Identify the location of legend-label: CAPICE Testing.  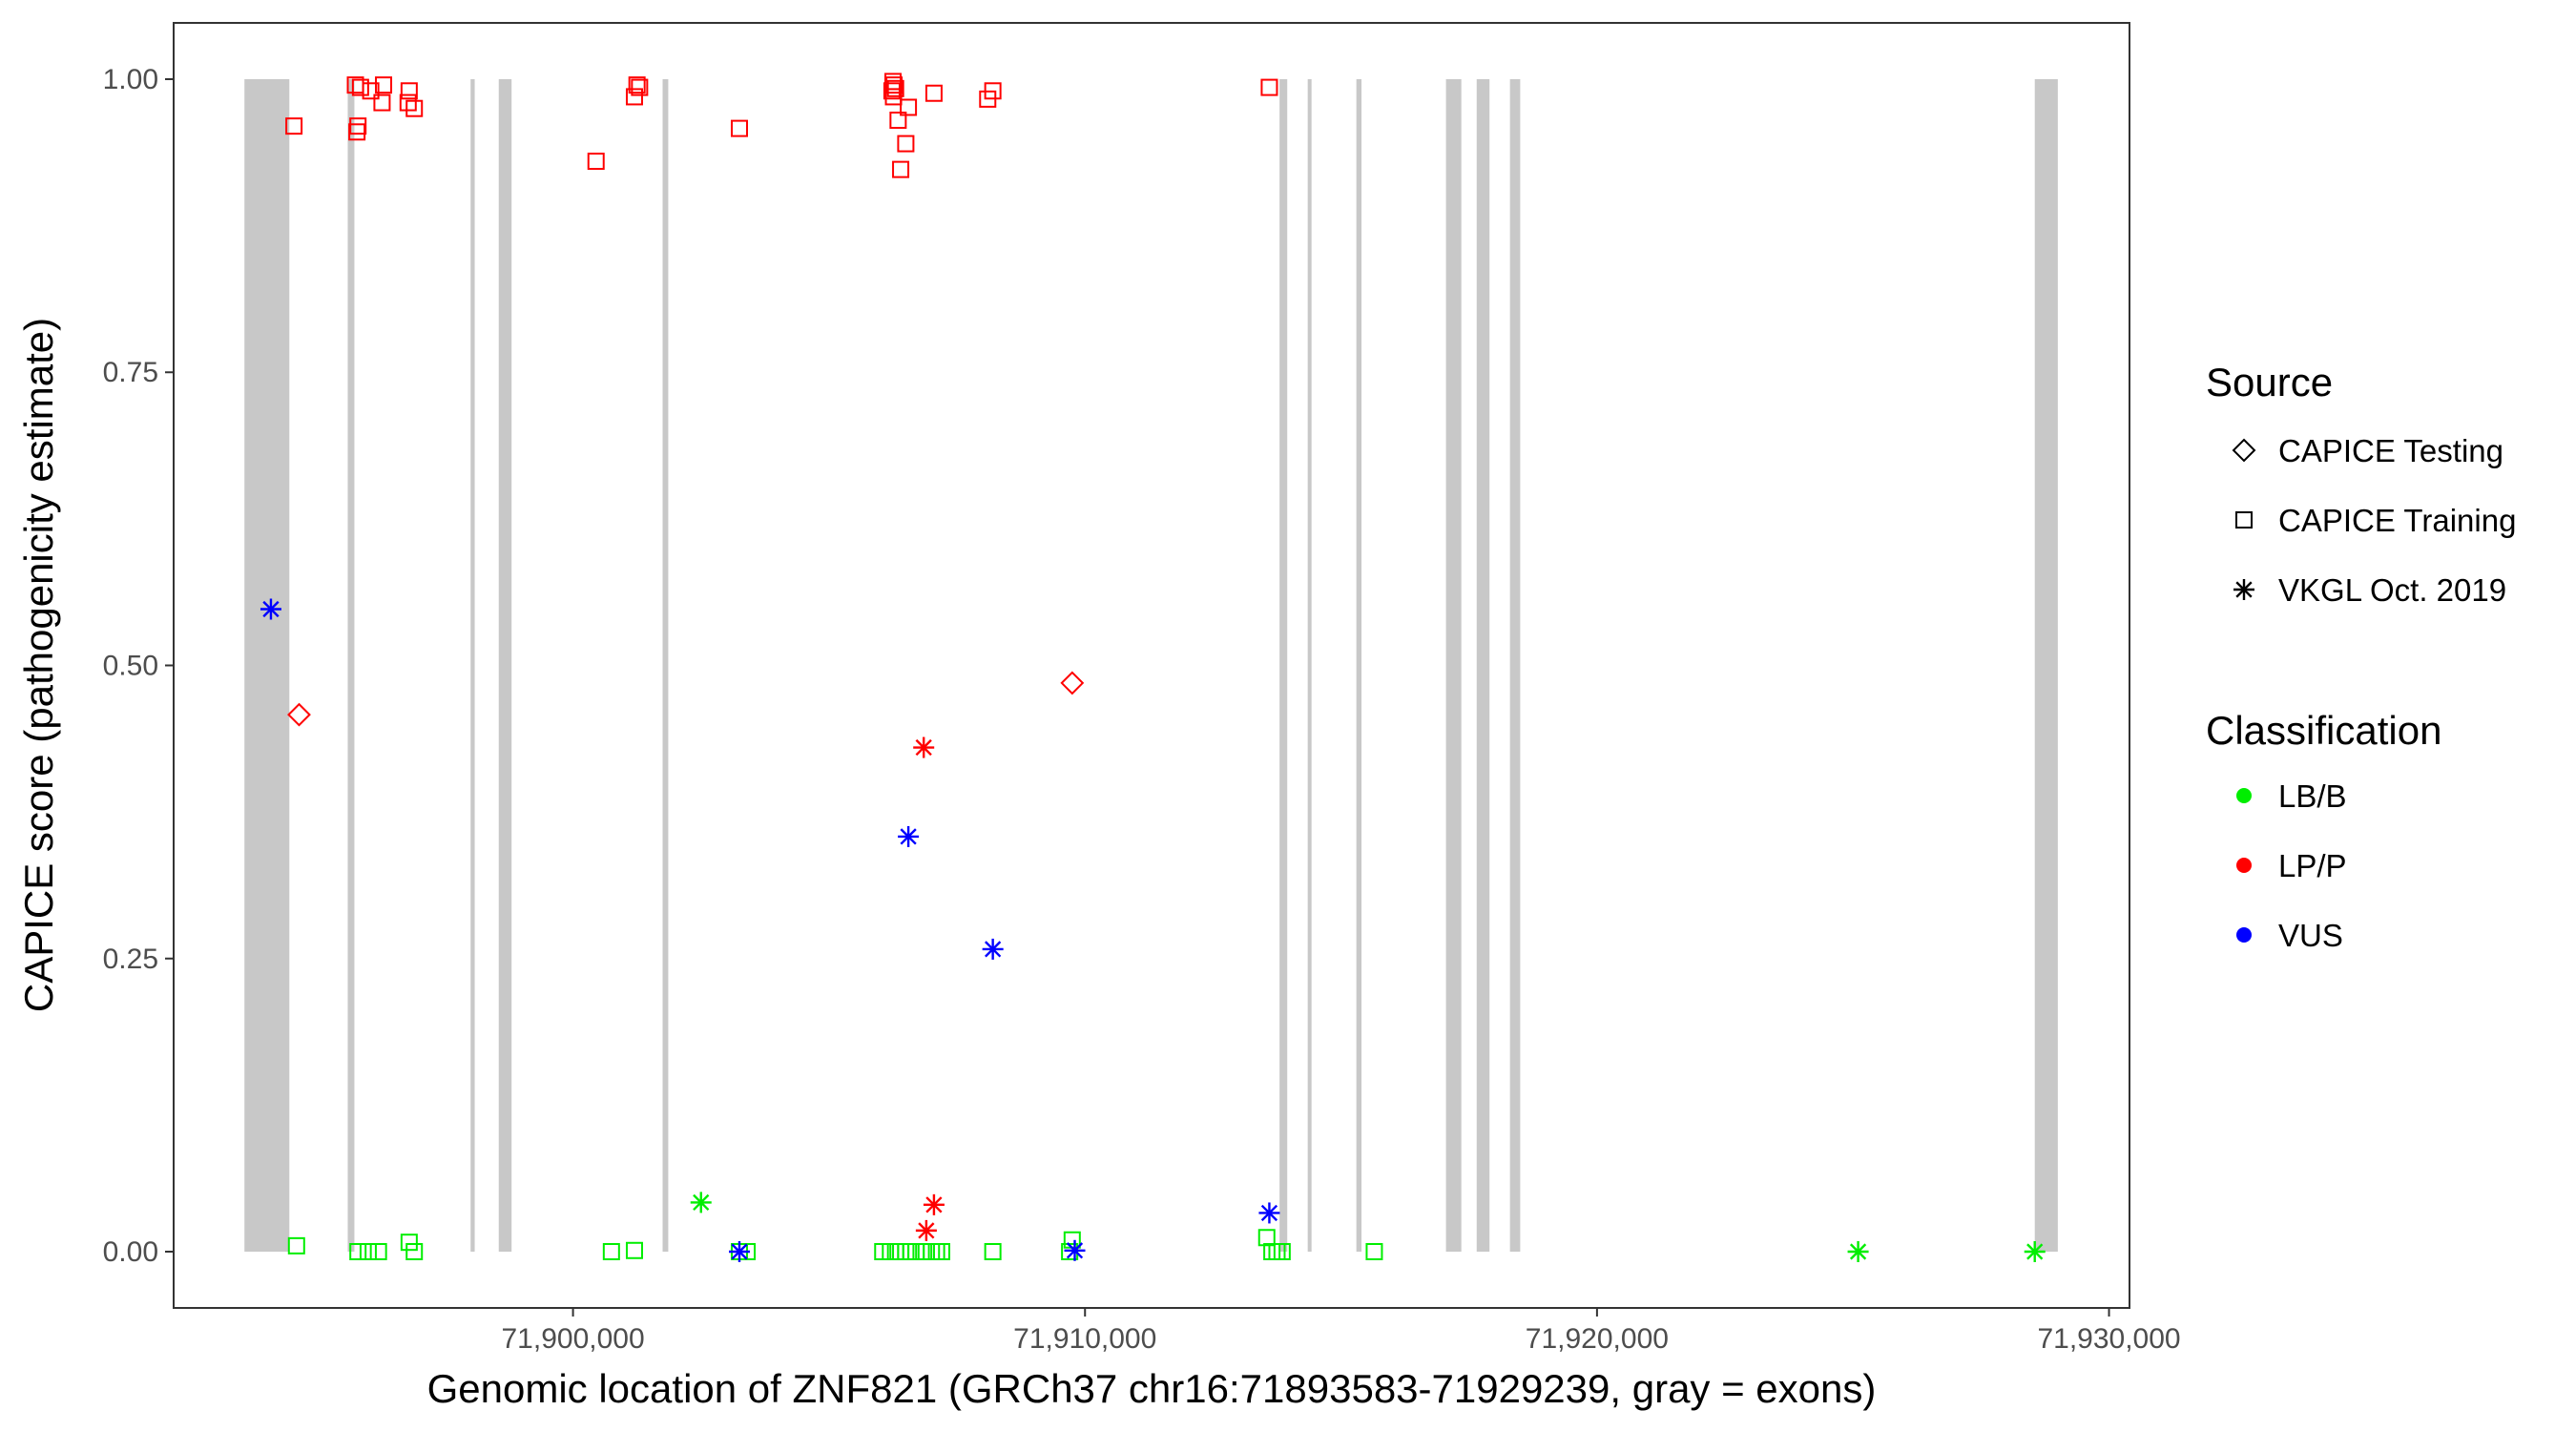
(2390, 450).